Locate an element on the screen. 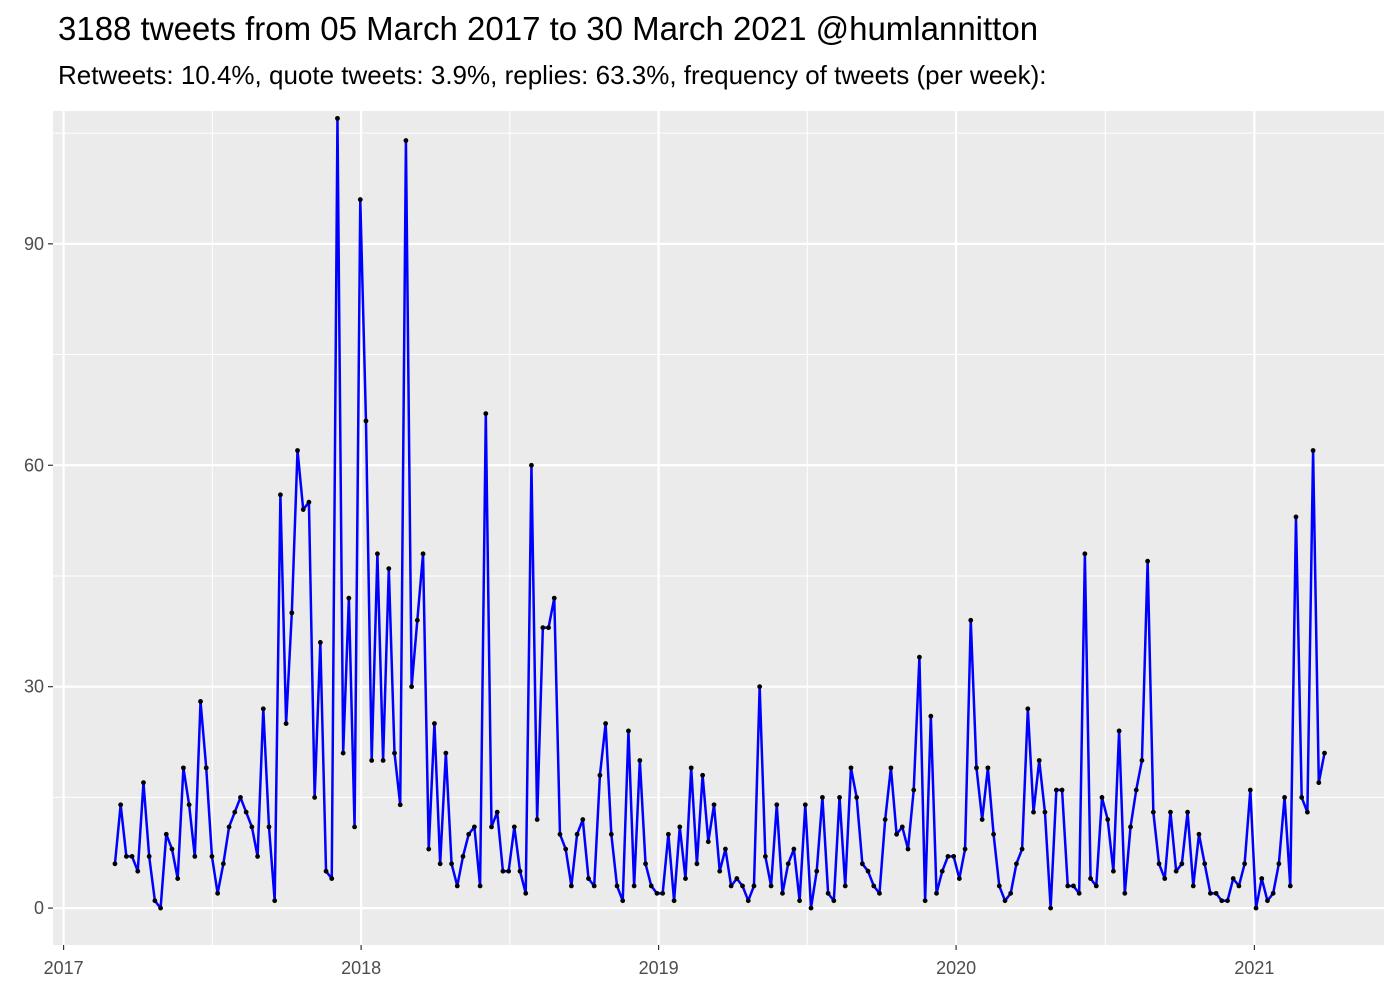 Image resolution: width=1400 pixels, height=1000 pixels. x-tick-label: 2021 is located at coordinates (1254, 968).